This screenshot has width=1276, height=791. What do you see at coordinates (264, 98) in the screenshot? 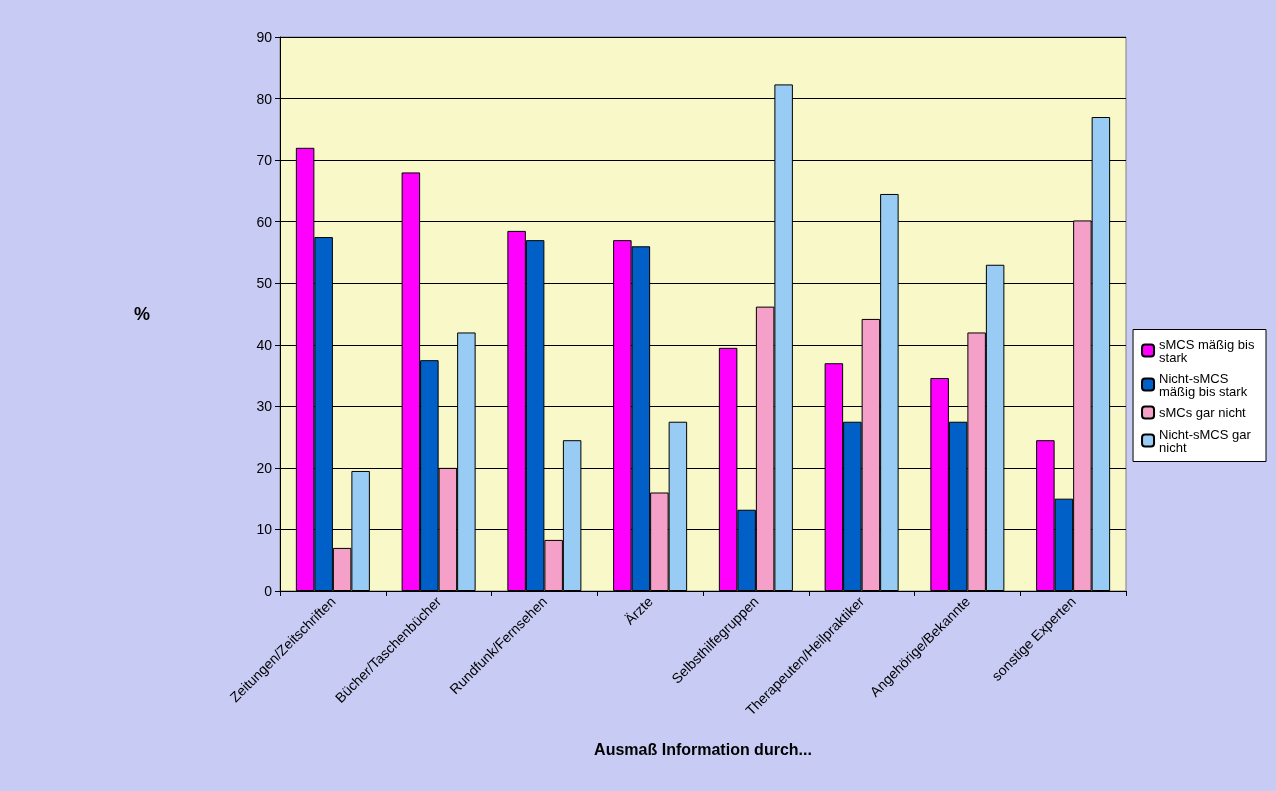
I see `y-tick-label: 80` at bounding box center [264, 98].